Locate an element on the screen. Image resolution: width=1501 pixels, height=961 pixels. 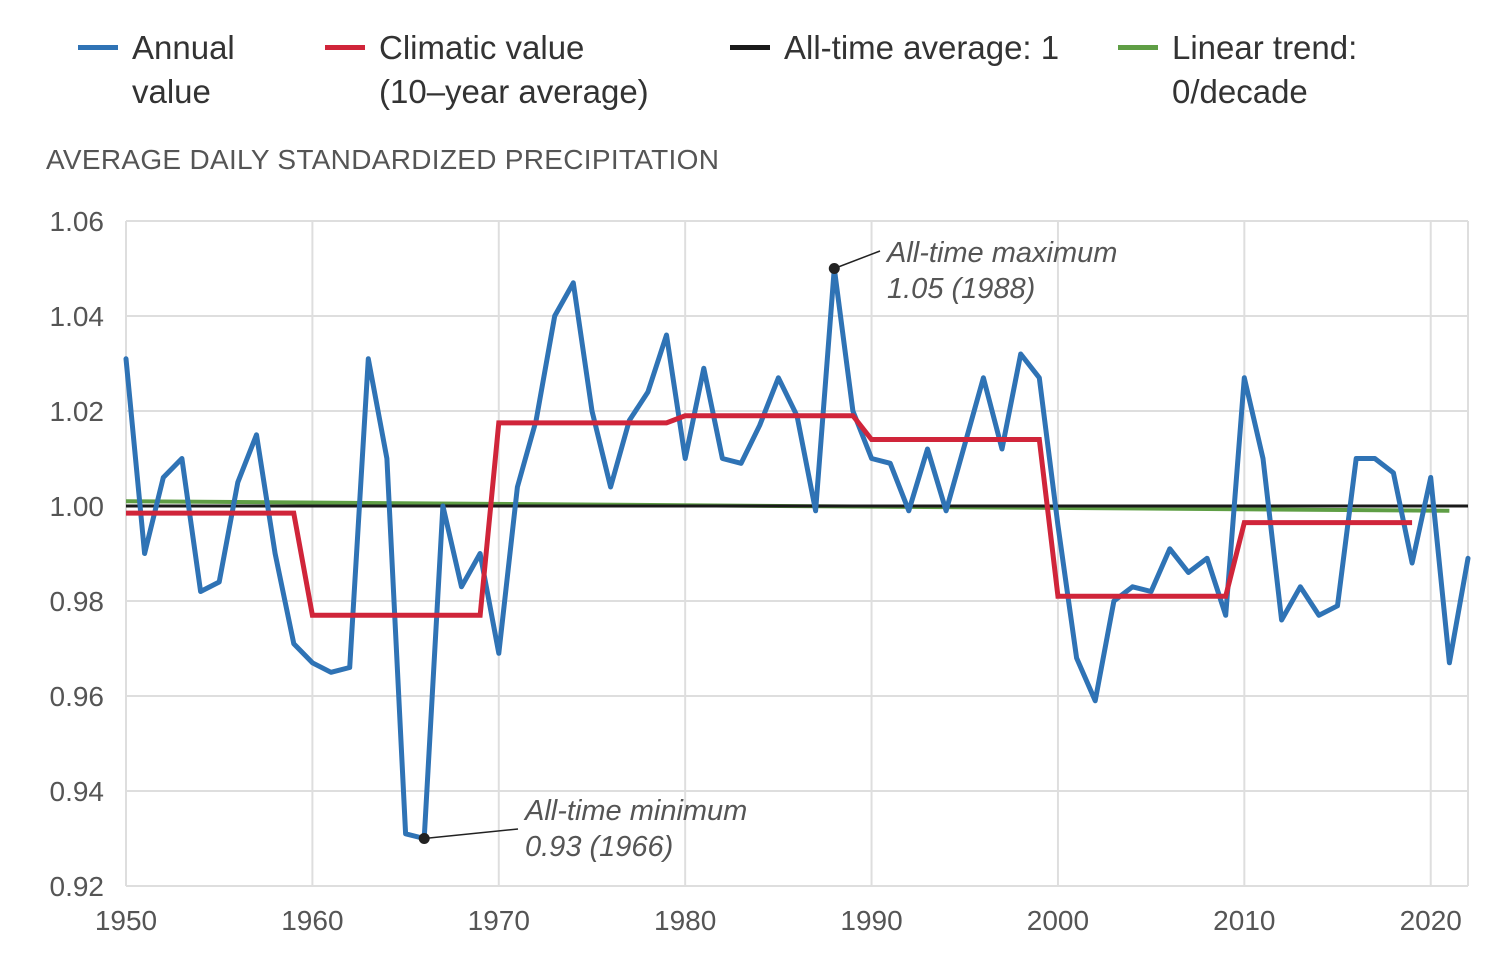
legend-item-climatic: Climatic value (10–year average) is located at coordinates (487, 70).